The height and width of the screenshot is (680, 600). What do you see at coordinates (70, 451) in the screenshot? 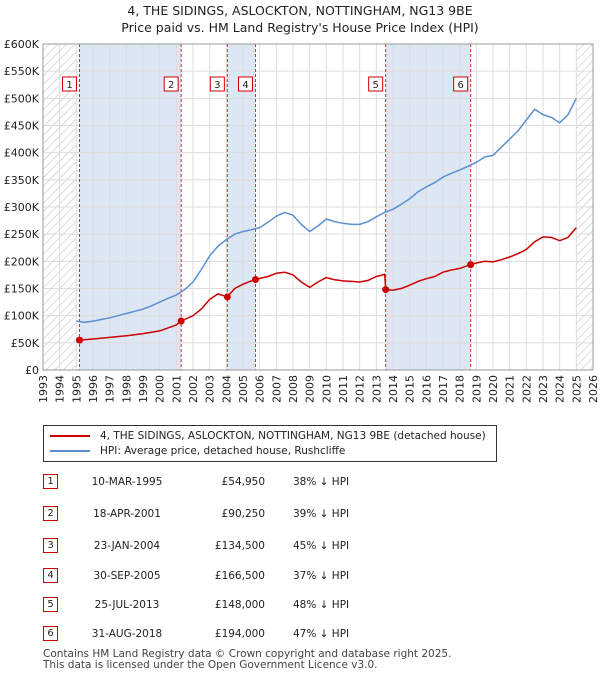
I see `legend-swatch-hpi` at bounding box center [70, 451].